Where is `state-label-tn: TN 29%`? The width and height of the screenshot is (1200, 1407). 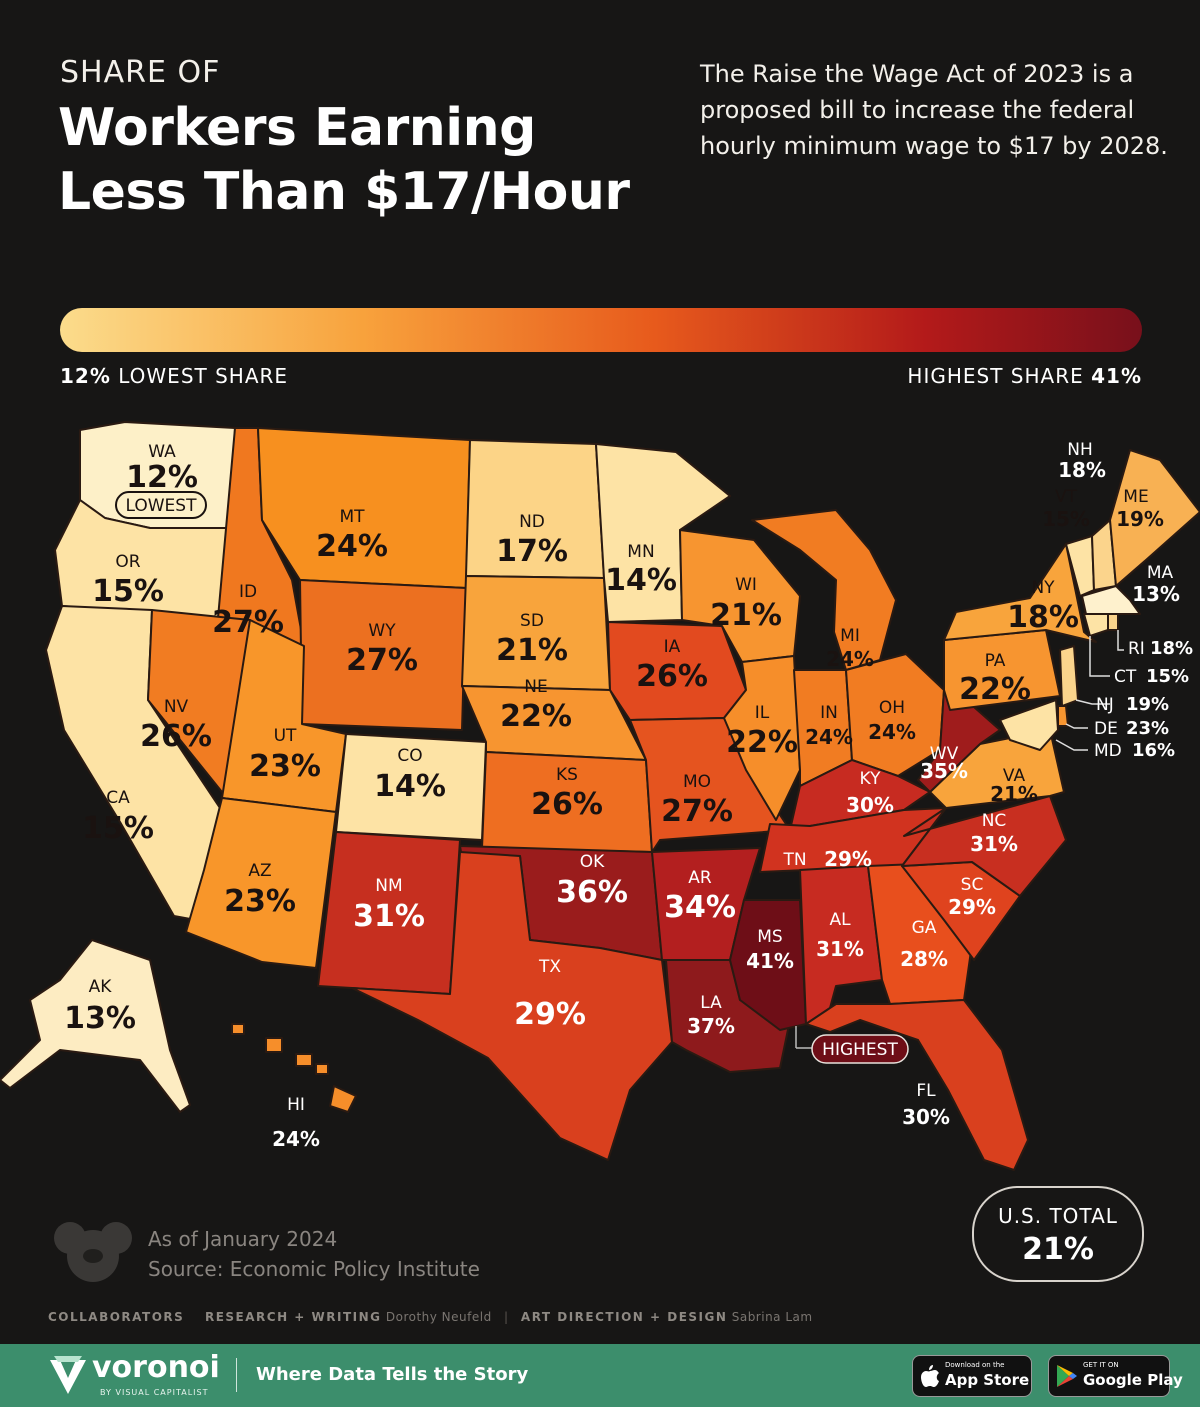 state-label-tn: TN 29% is located at coordinates (826, 859).